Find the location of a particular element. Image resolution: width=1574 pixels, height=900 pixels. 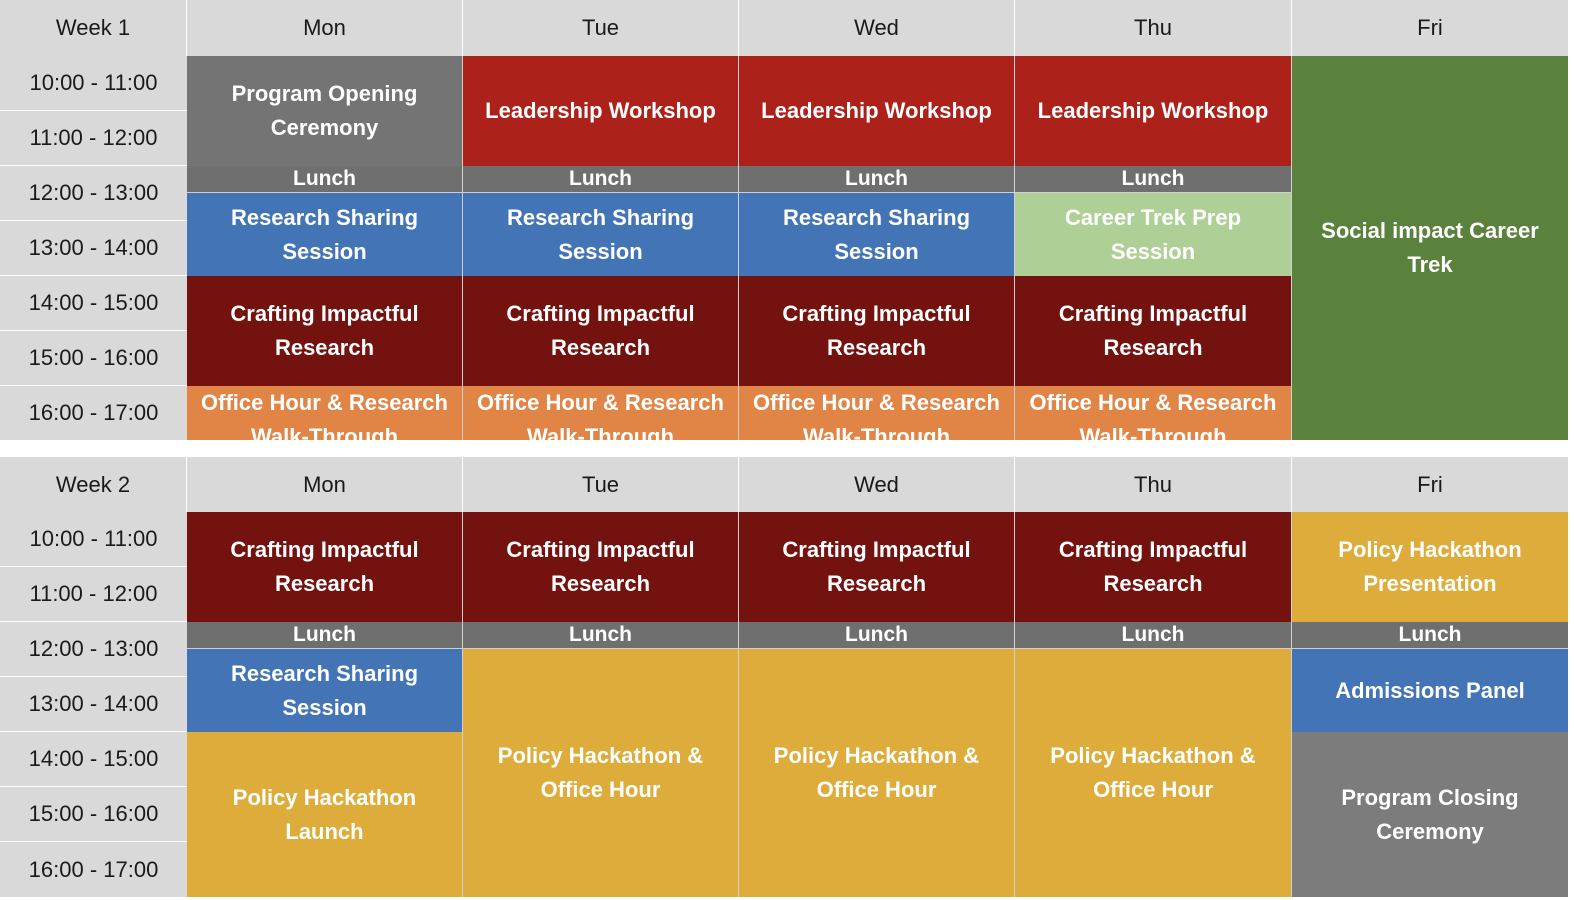

event-social-impact-career-trek: Social impact Career Trek is located at coordinates (1430, 248).